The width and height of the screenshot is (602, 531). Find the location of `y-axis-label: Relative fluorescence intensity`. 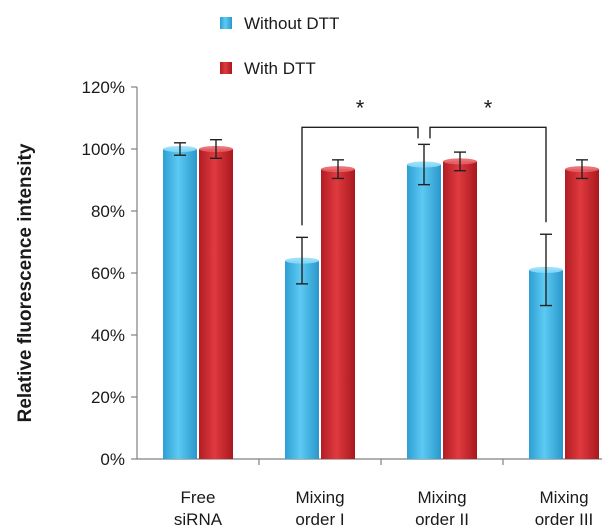

y-axis-label: Relative fluorescence intensity is located at coordinates (25, 282).